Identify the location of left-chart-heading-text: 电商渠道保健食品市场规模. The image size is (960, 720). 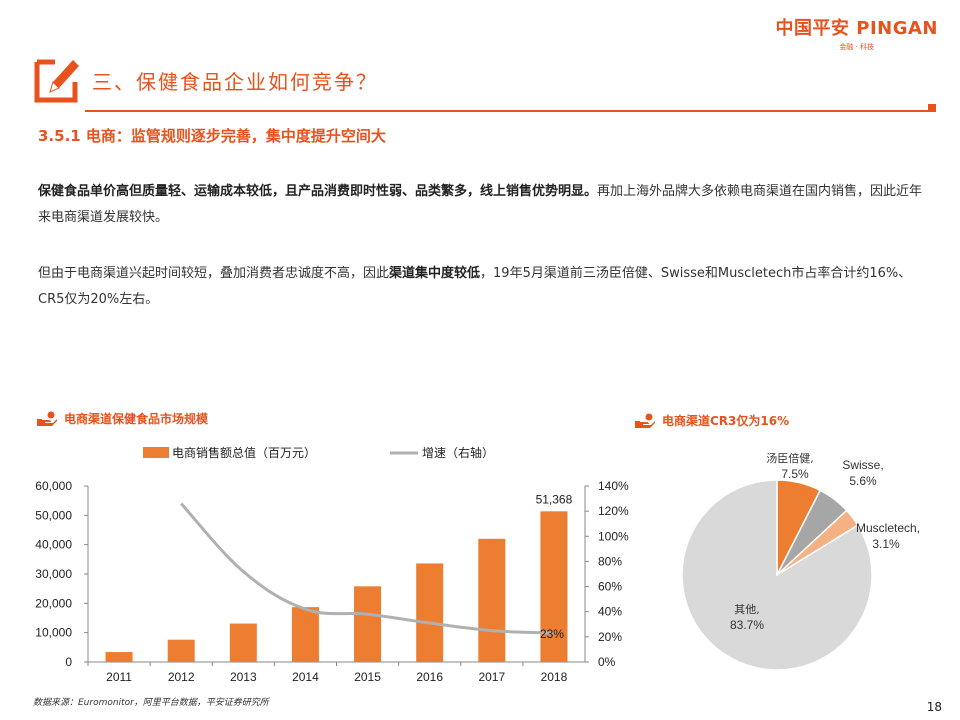
(136, 419).